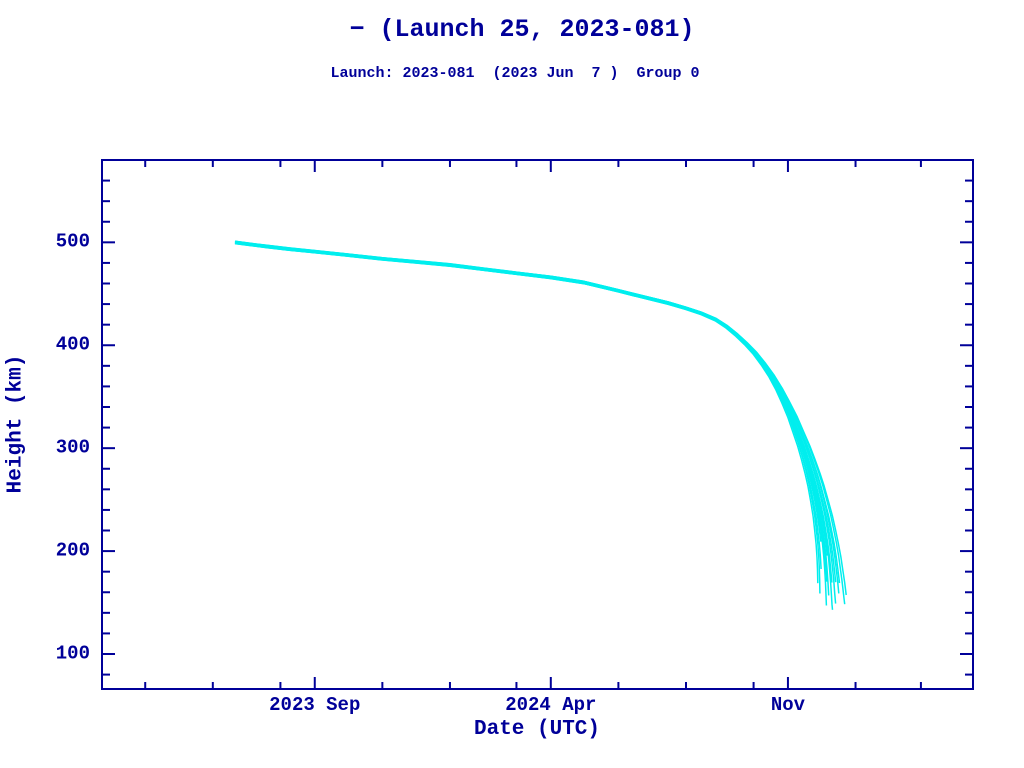 The width and height of the screenshot is (1024, 768). I want to click on y-tick-label: 200, so click(72, 550).